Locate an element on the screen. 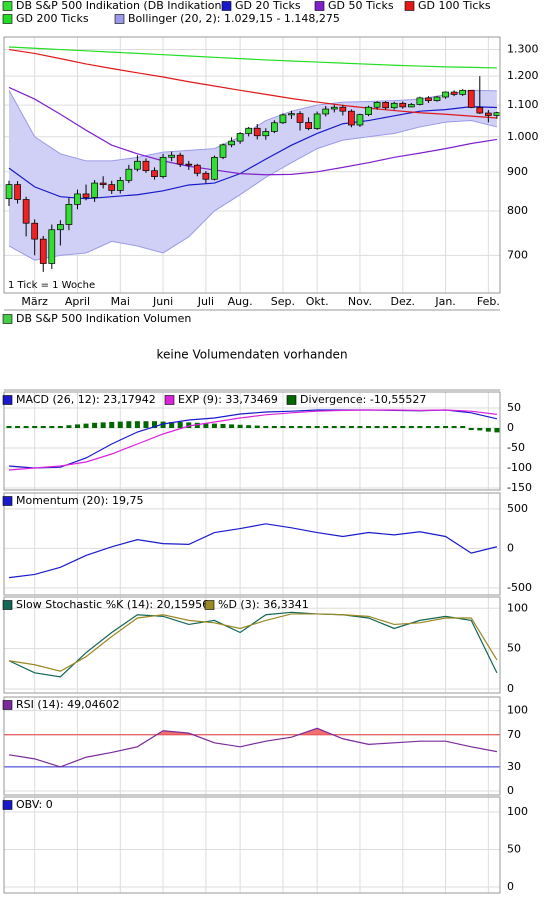 This screenshot has width=545, height=913. no-data-message: keine Volumendaten vorhanden is located at coordinates (251, 355).